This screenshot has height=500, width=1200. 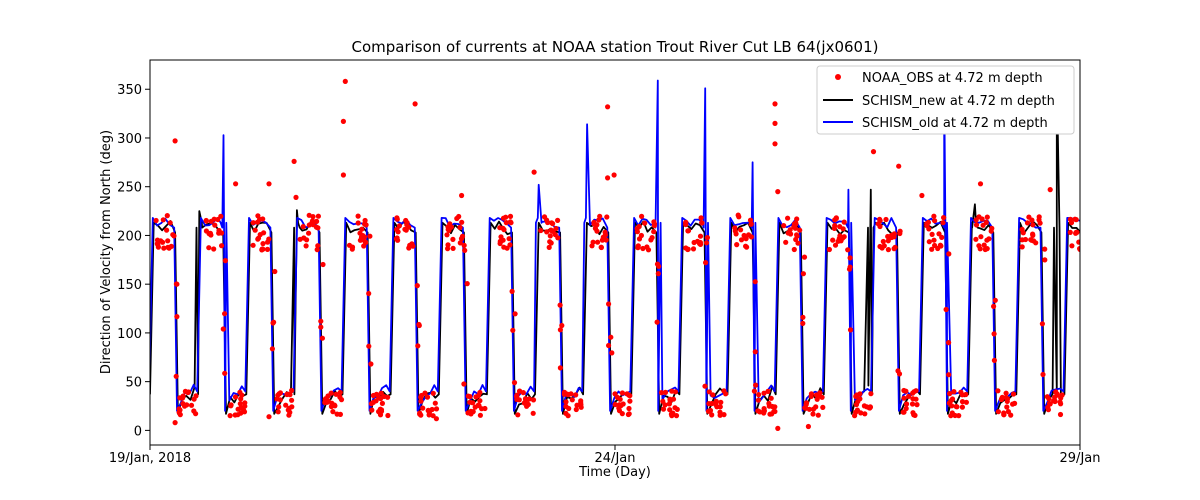 I want to click on x-tick-label: 19/Jan, 2018, so click(x=150, y=458).